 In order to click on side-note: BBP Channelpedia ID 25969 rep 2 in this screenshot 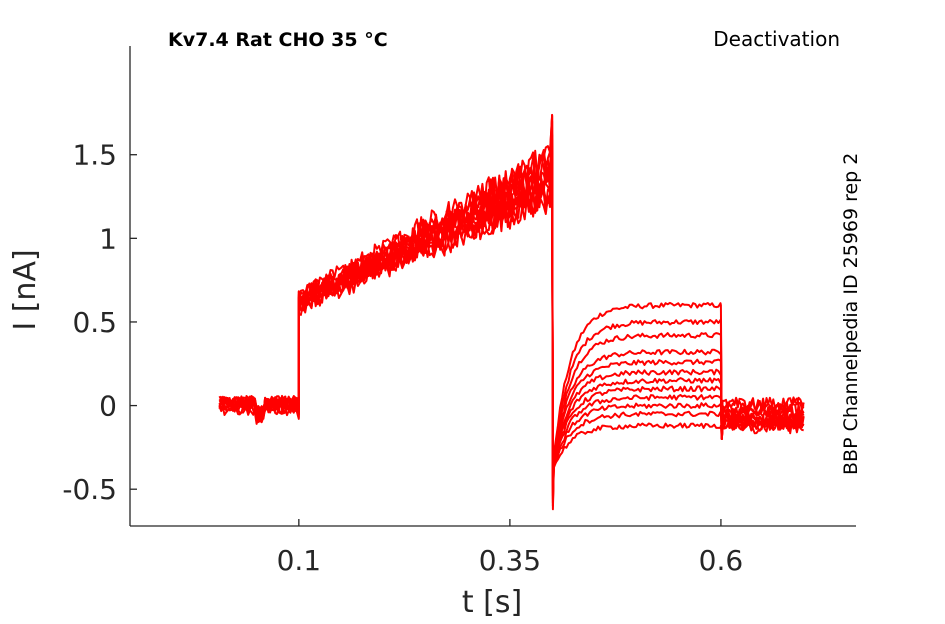, I will do `click(851, 314)`.